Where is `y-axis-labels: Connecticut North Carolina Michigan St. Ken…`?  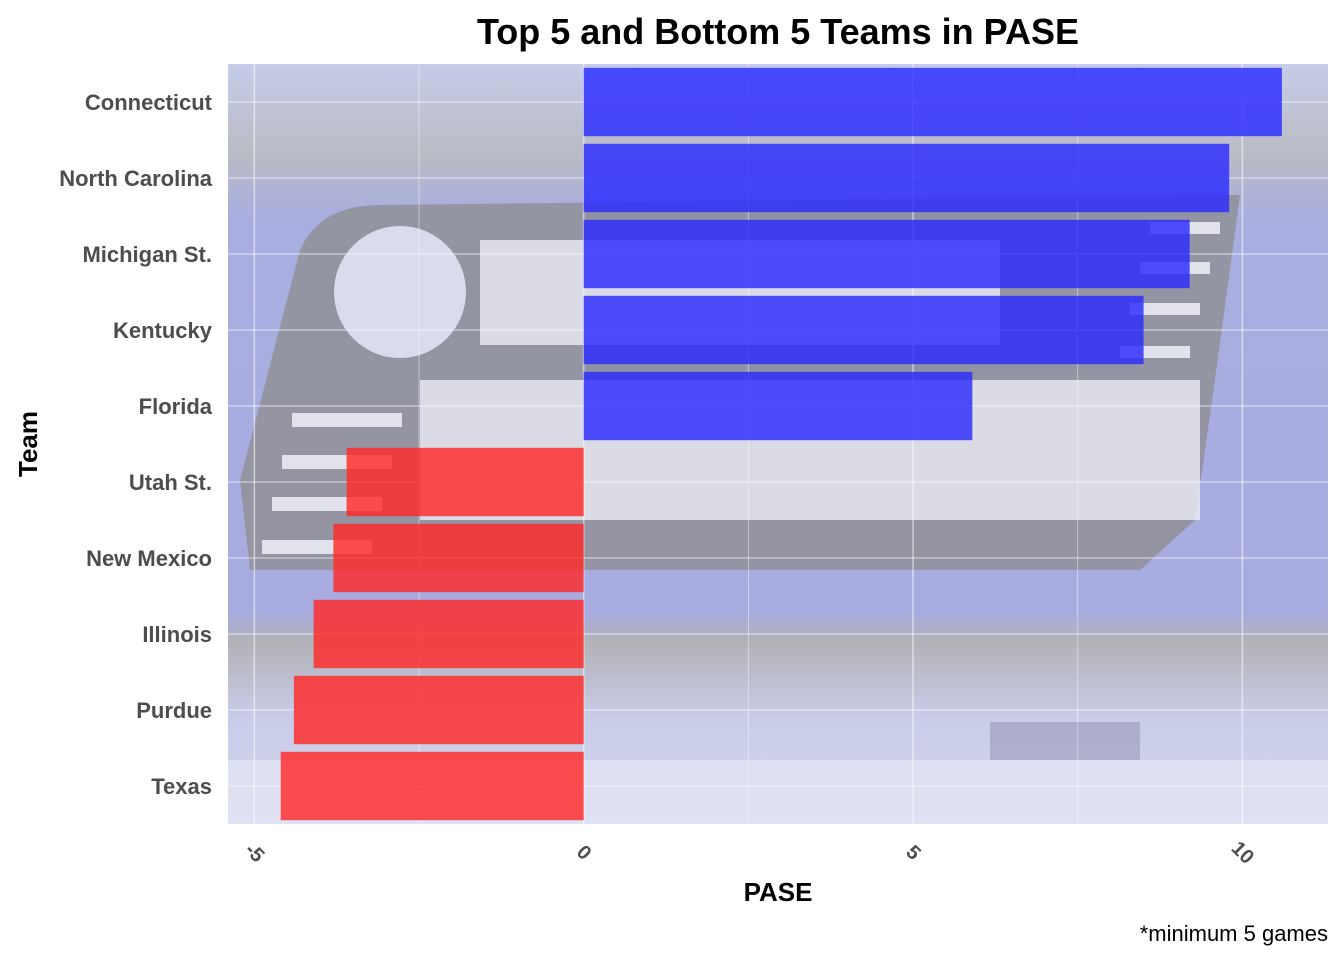 y-axis-labels: Connecticut North Carolina Michigan St. Ken… is located at coordinates (136, 444).